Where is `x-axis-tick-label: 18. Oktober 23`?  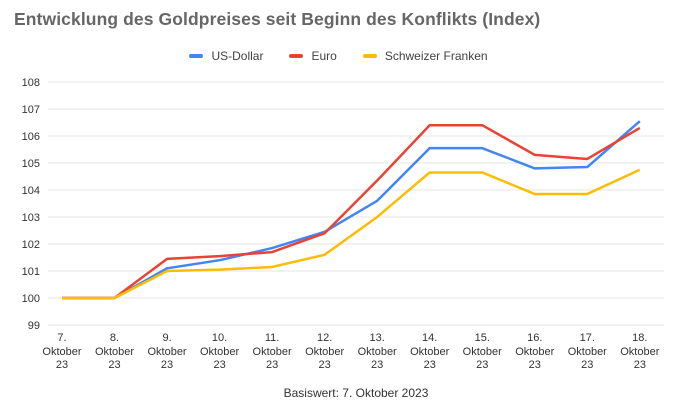 x-axis-tick-label: 18. Oktober 23 is located at coordinates (640, 352).